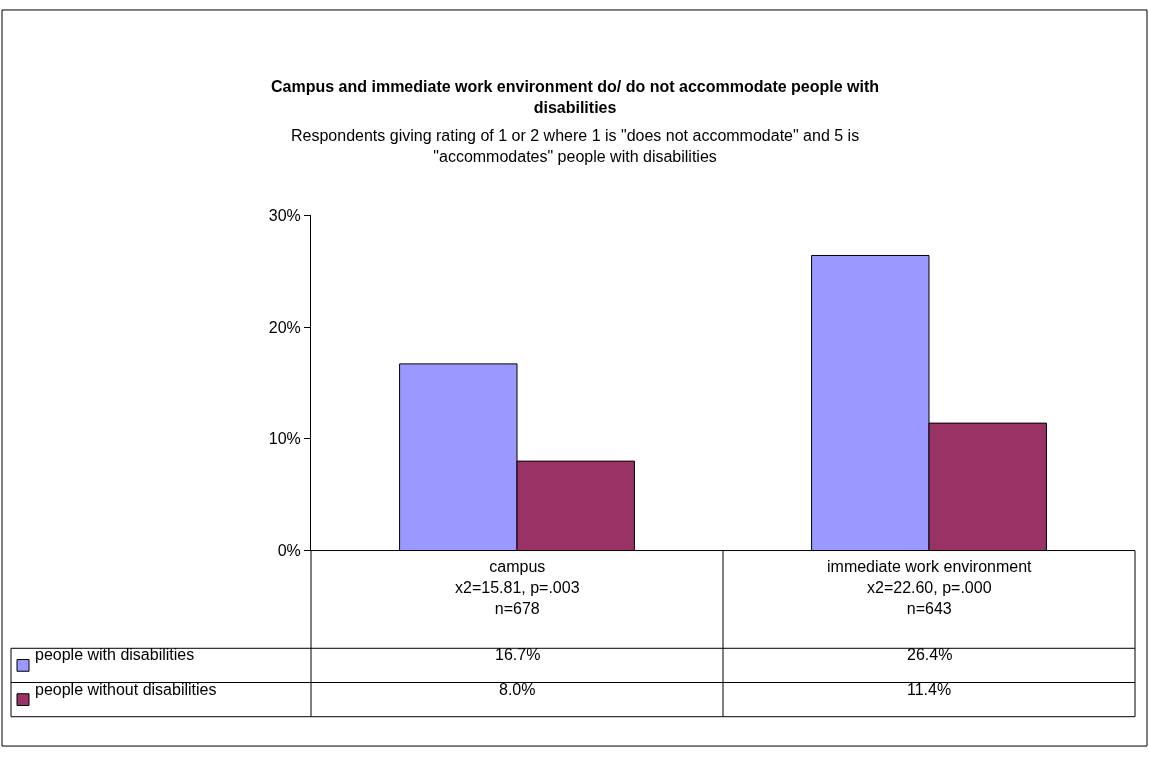  I want to click on x-tick-label: immediate work environment x2=22.60, p=.000 n=643, so click(930, 587).